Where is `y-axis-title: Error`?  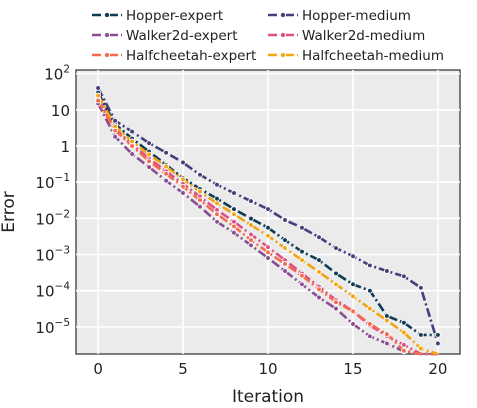
y-axis-title: Error is located at coordinates (9, 211).